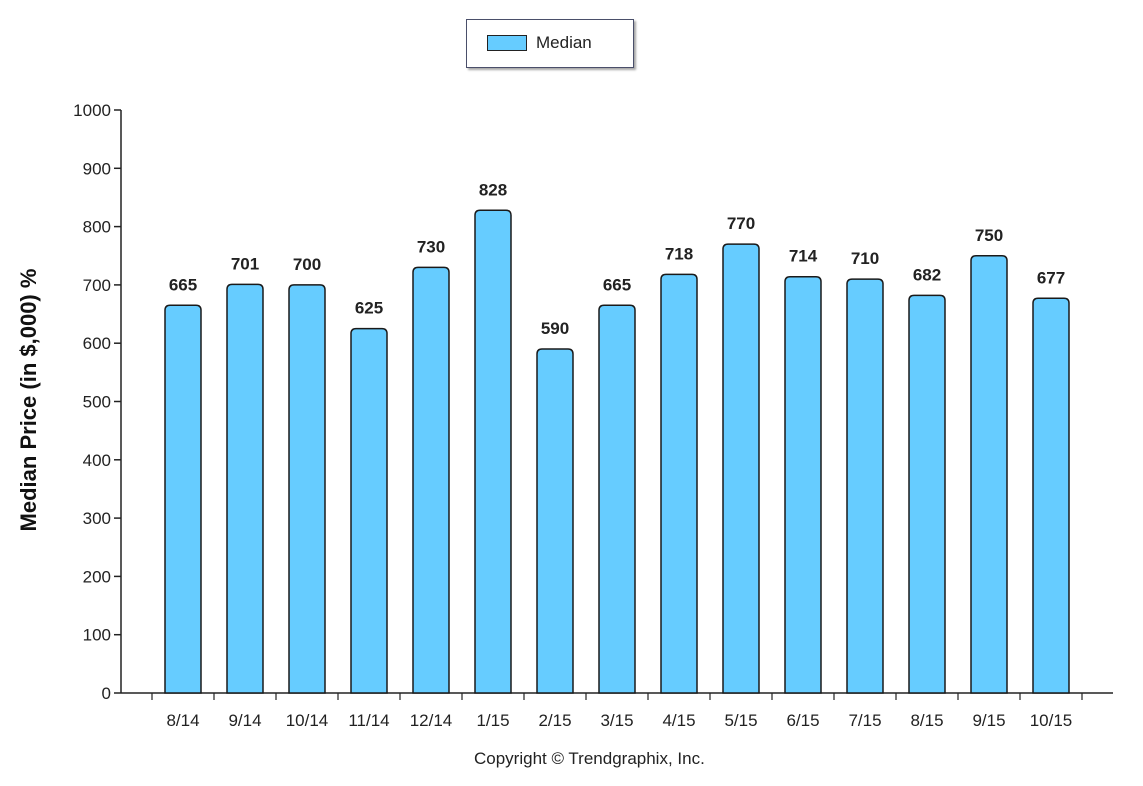 The width and height of the screenshot is (1143, 786). What do you see at coordinates (97, 168) in the screenshot?
I see `y-tick-label: 900` at bounding box center [97, 168].